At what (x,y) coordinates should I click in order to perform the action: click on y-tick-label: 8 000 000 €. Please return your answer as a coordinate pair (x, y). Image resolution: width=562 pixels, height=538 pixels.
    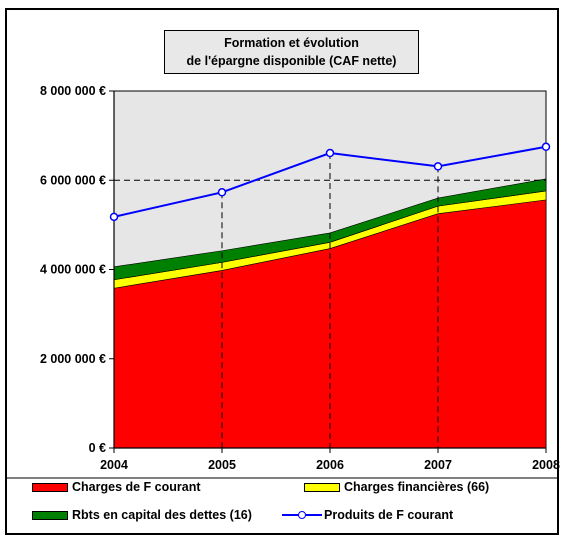
    Looking at the image, I should click on (73, 91).